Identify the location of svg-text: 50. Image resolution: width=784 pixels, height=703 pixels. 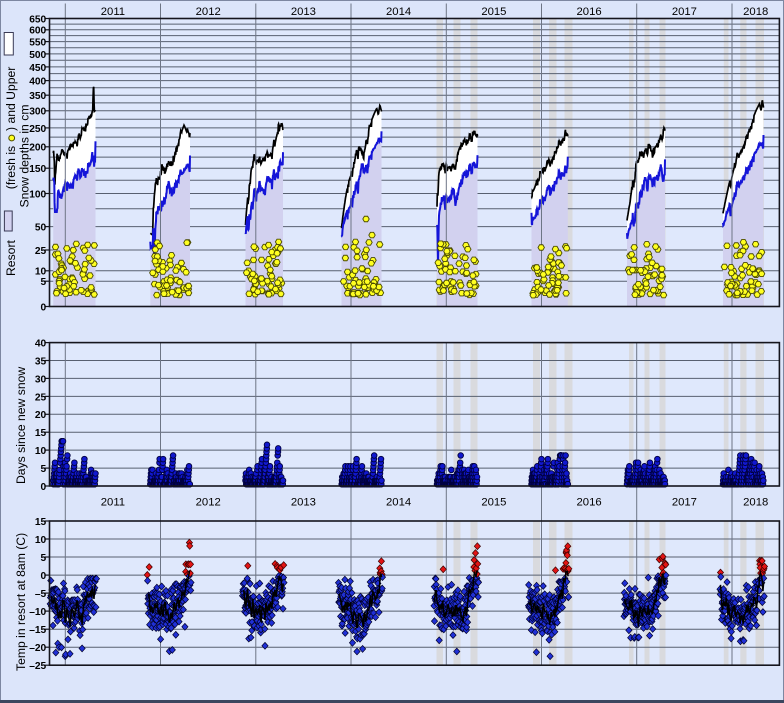
(41, 228).